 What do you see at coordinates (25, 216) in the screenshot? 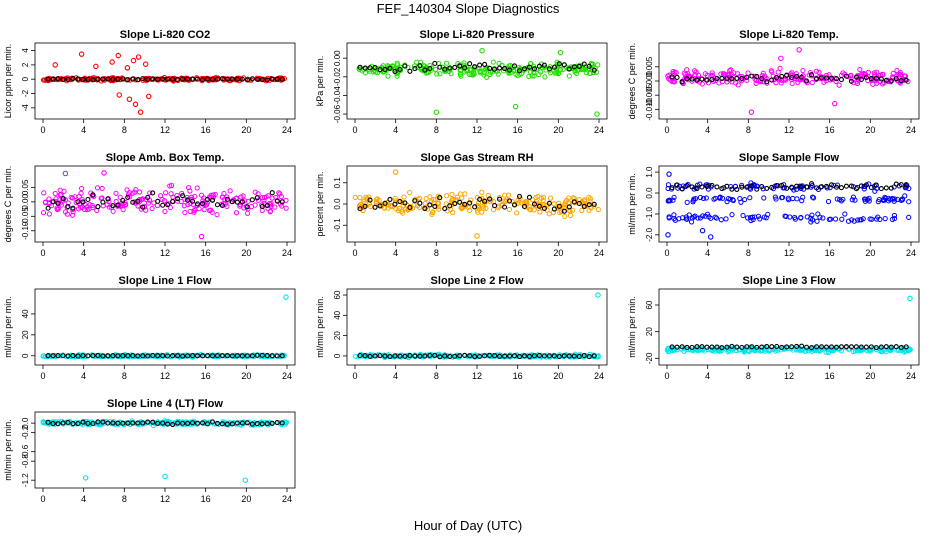
I see `y-tick-label: -0.05` at bounding box center [25, 216].